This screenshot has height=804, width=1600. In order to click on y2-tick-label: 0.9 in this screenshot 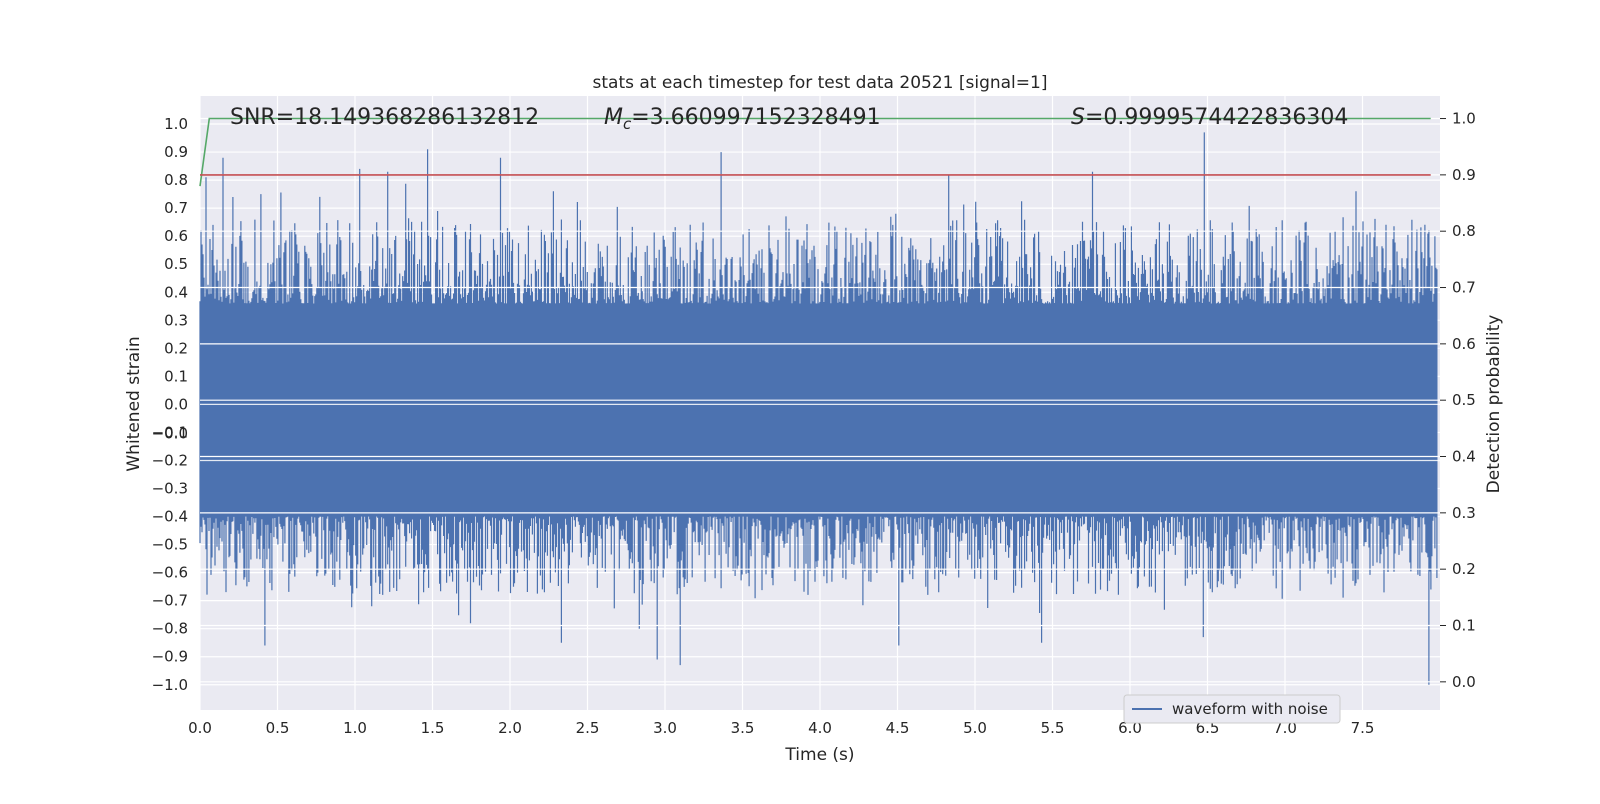, I will do `click(1464, 175)`.